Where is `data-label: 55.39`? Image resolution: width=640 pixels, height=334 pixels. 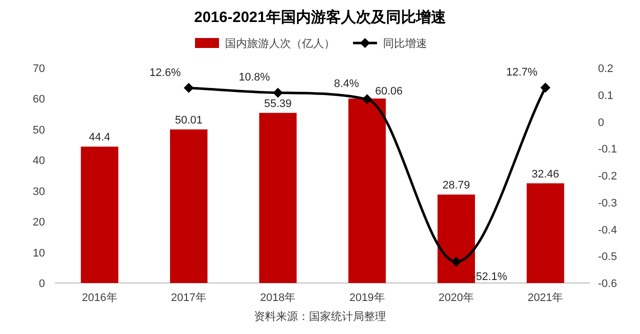 data-label: 55.39 is located at coordinates (278, 104).